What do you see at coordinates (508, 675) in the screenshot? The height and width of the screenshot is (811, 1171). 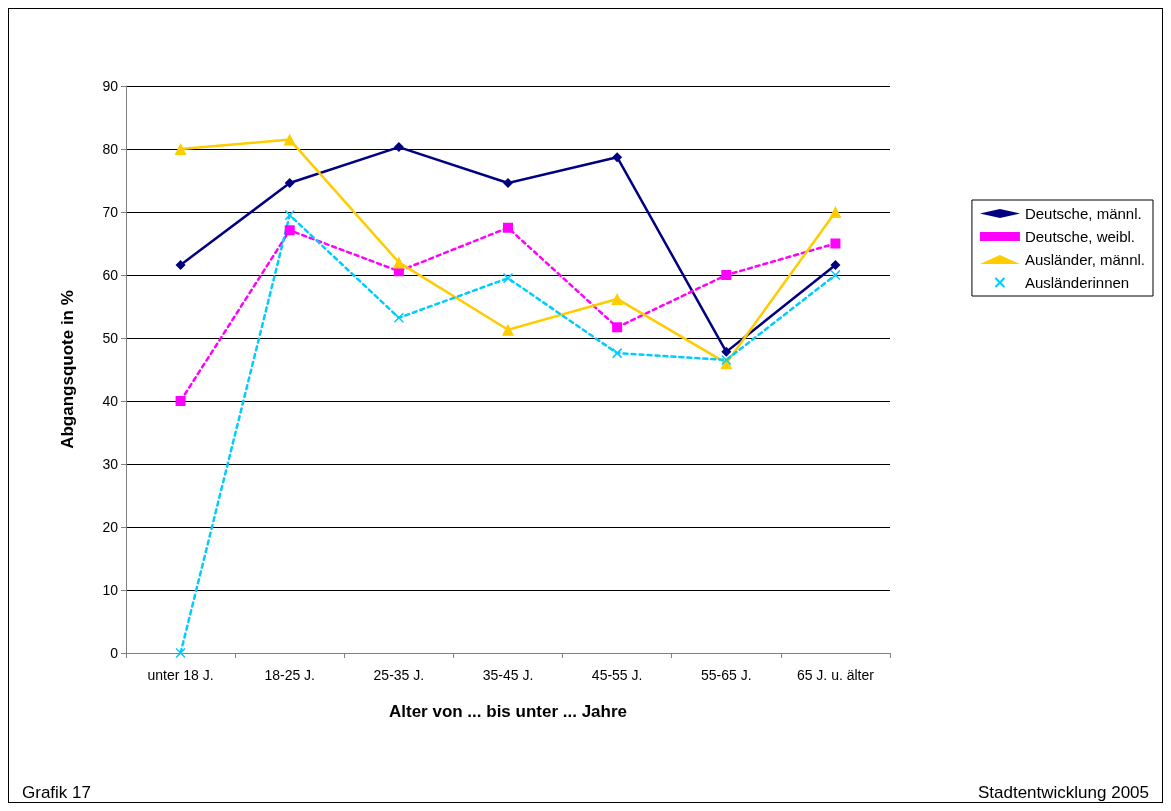 I see `x-tick-label: 35-45 J.` at bounding box center [508, 675].